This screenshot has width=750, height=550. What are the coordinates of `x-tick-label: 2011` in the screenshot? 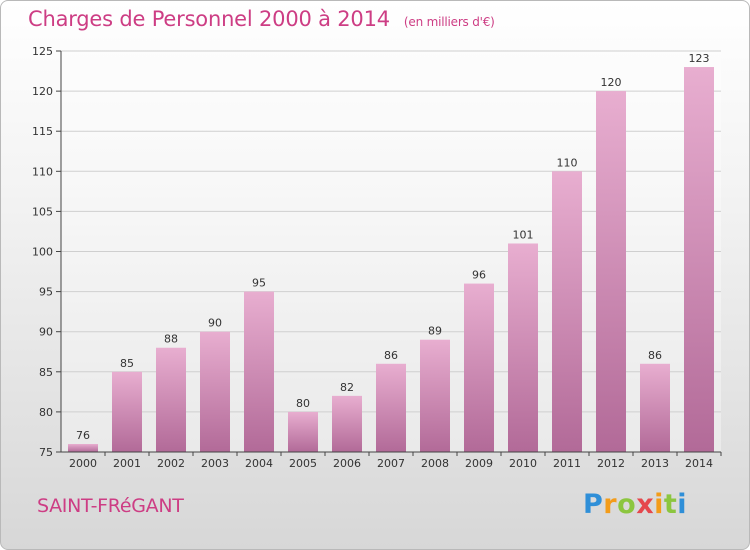 It's located at (567, 463).